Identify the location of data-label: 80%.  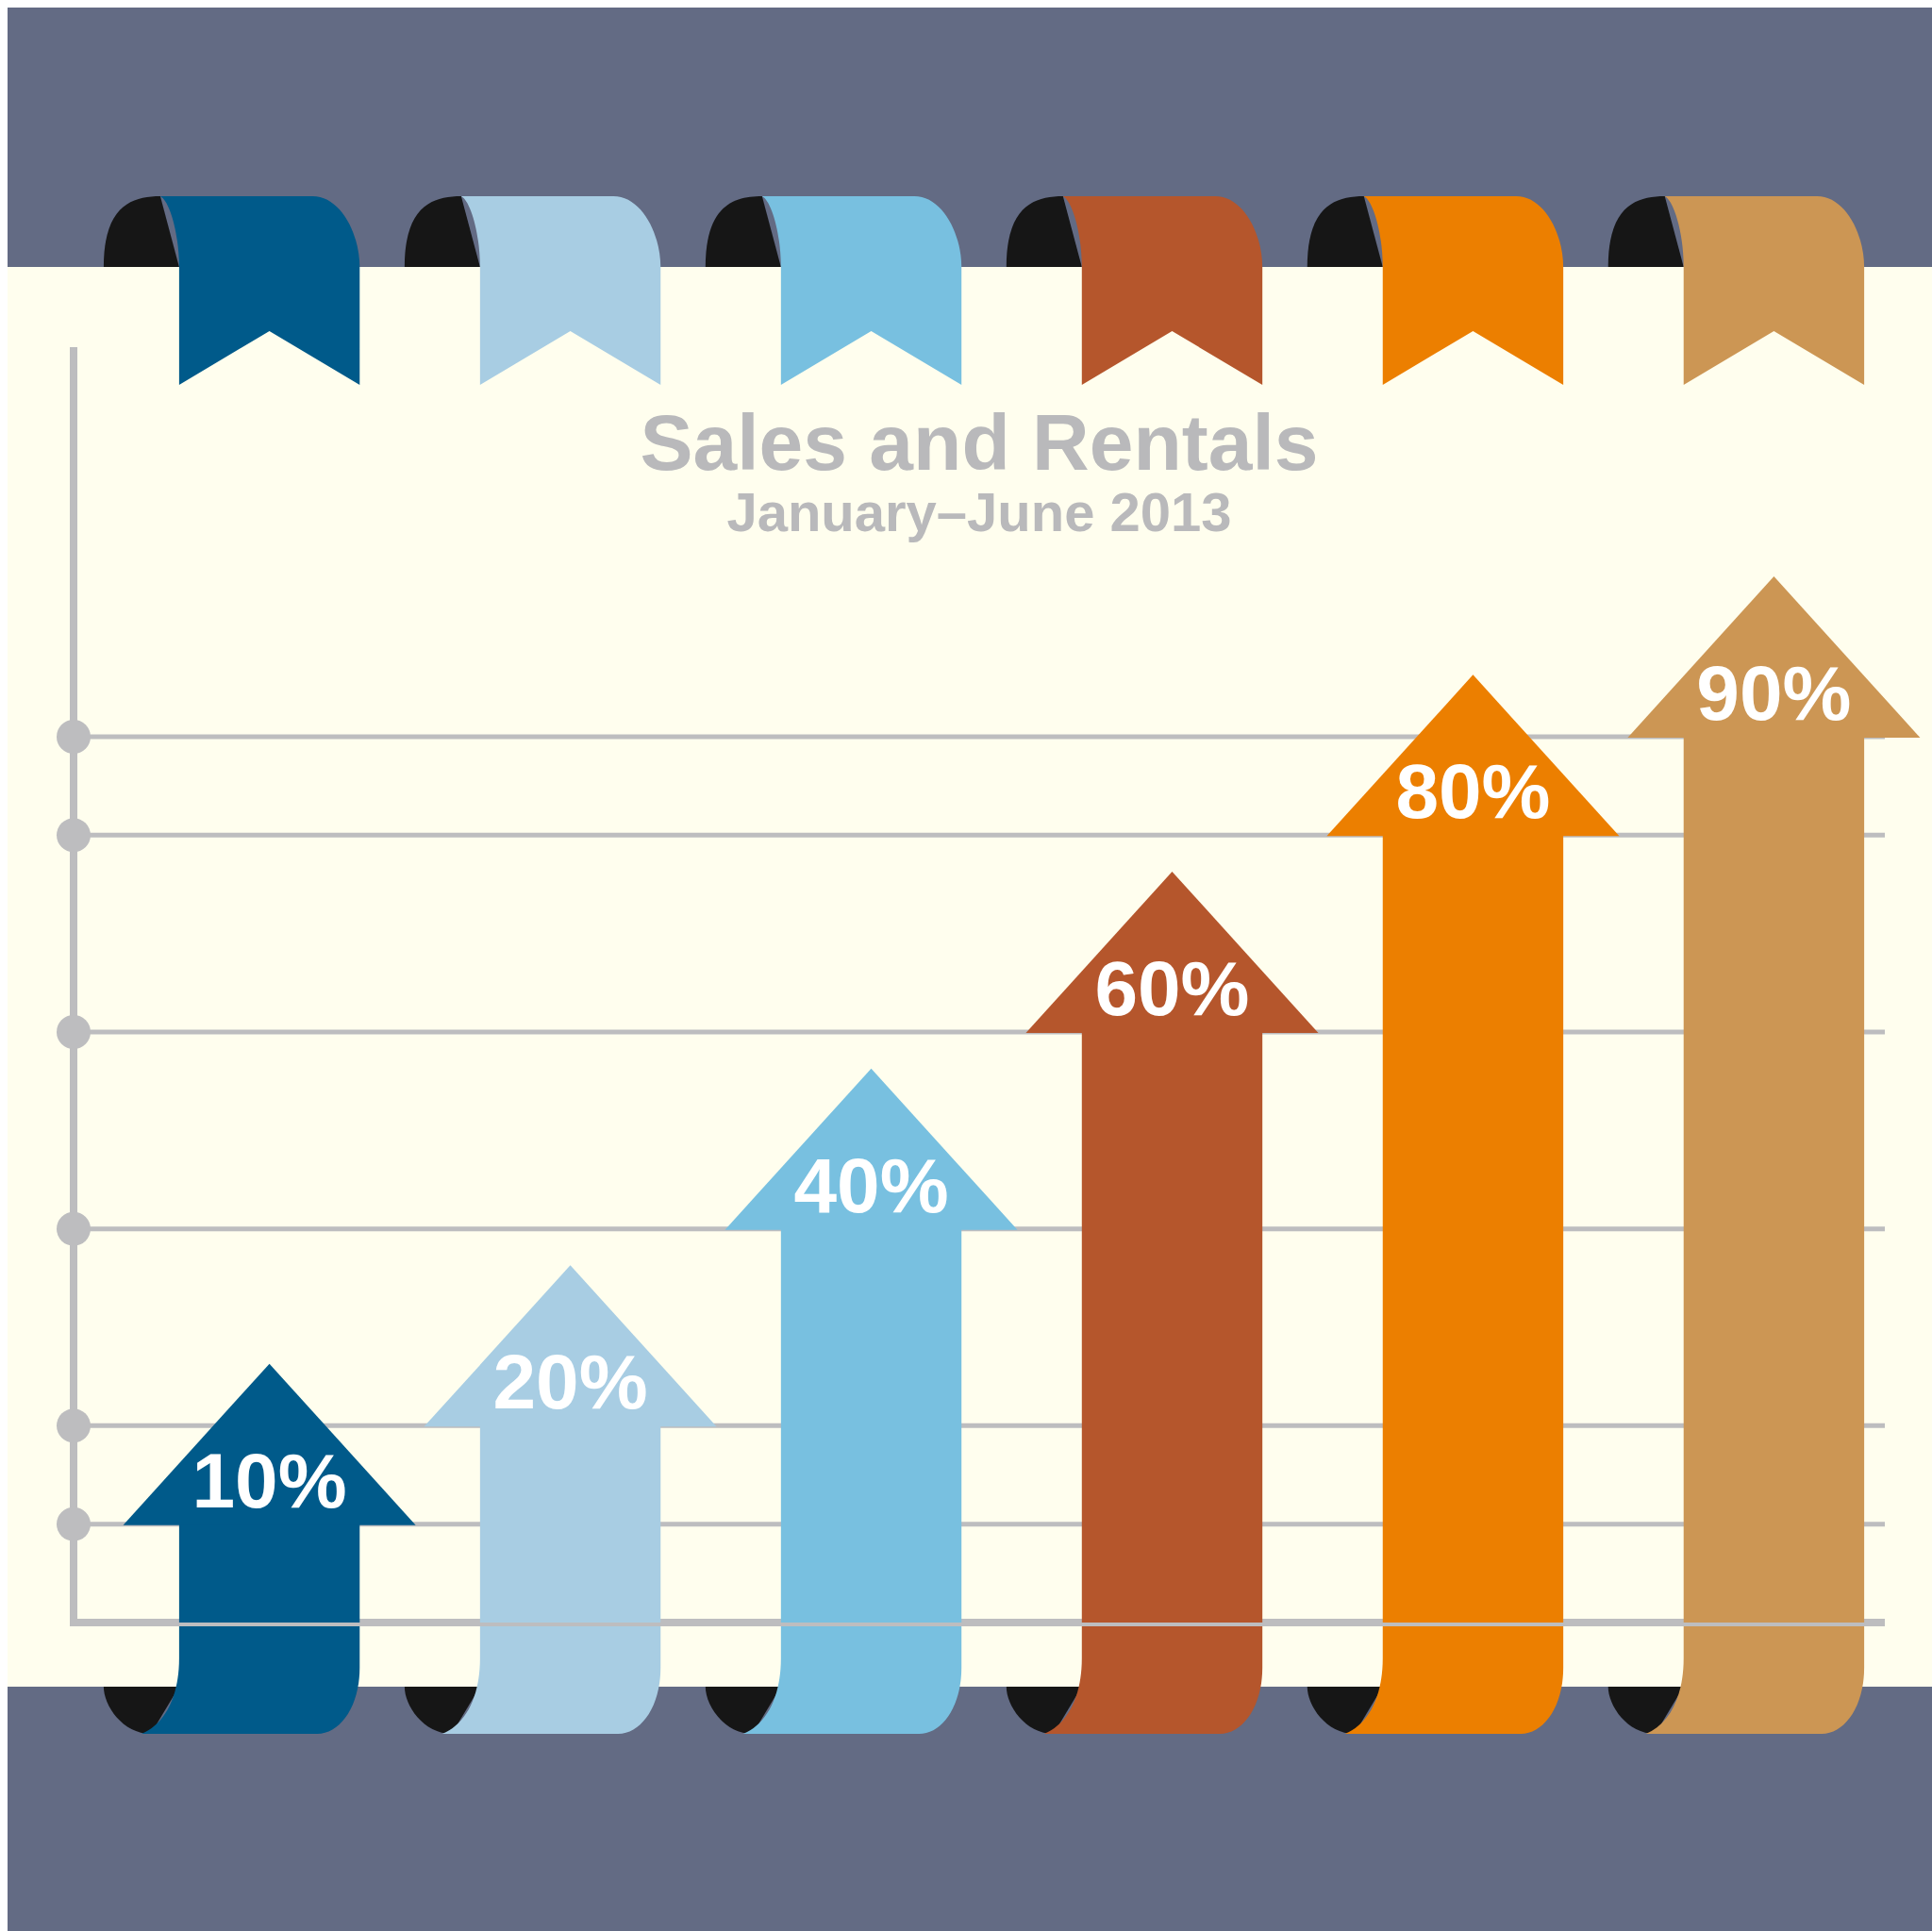
(1473, 791).